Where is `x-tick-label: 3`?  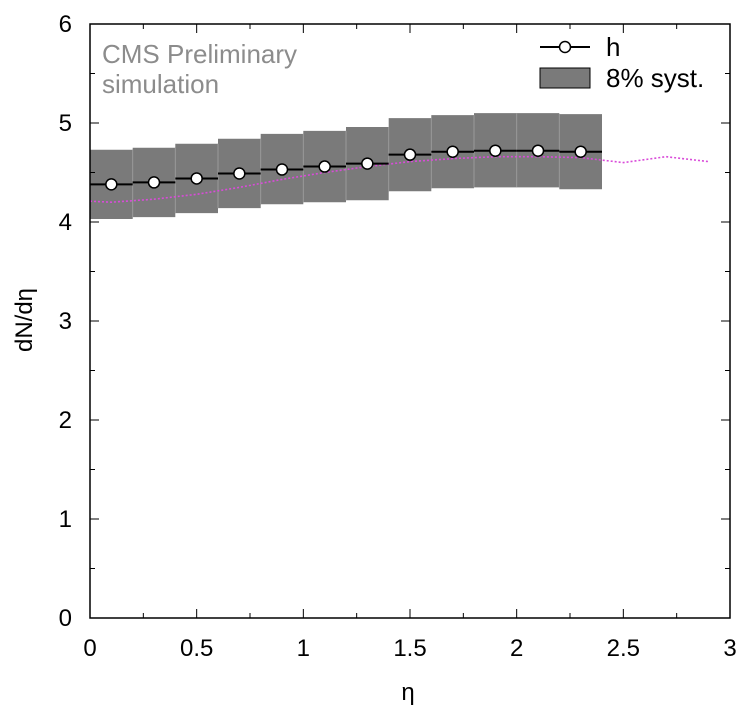 x-tick-label: 3 is located at coordinates (729, 648).